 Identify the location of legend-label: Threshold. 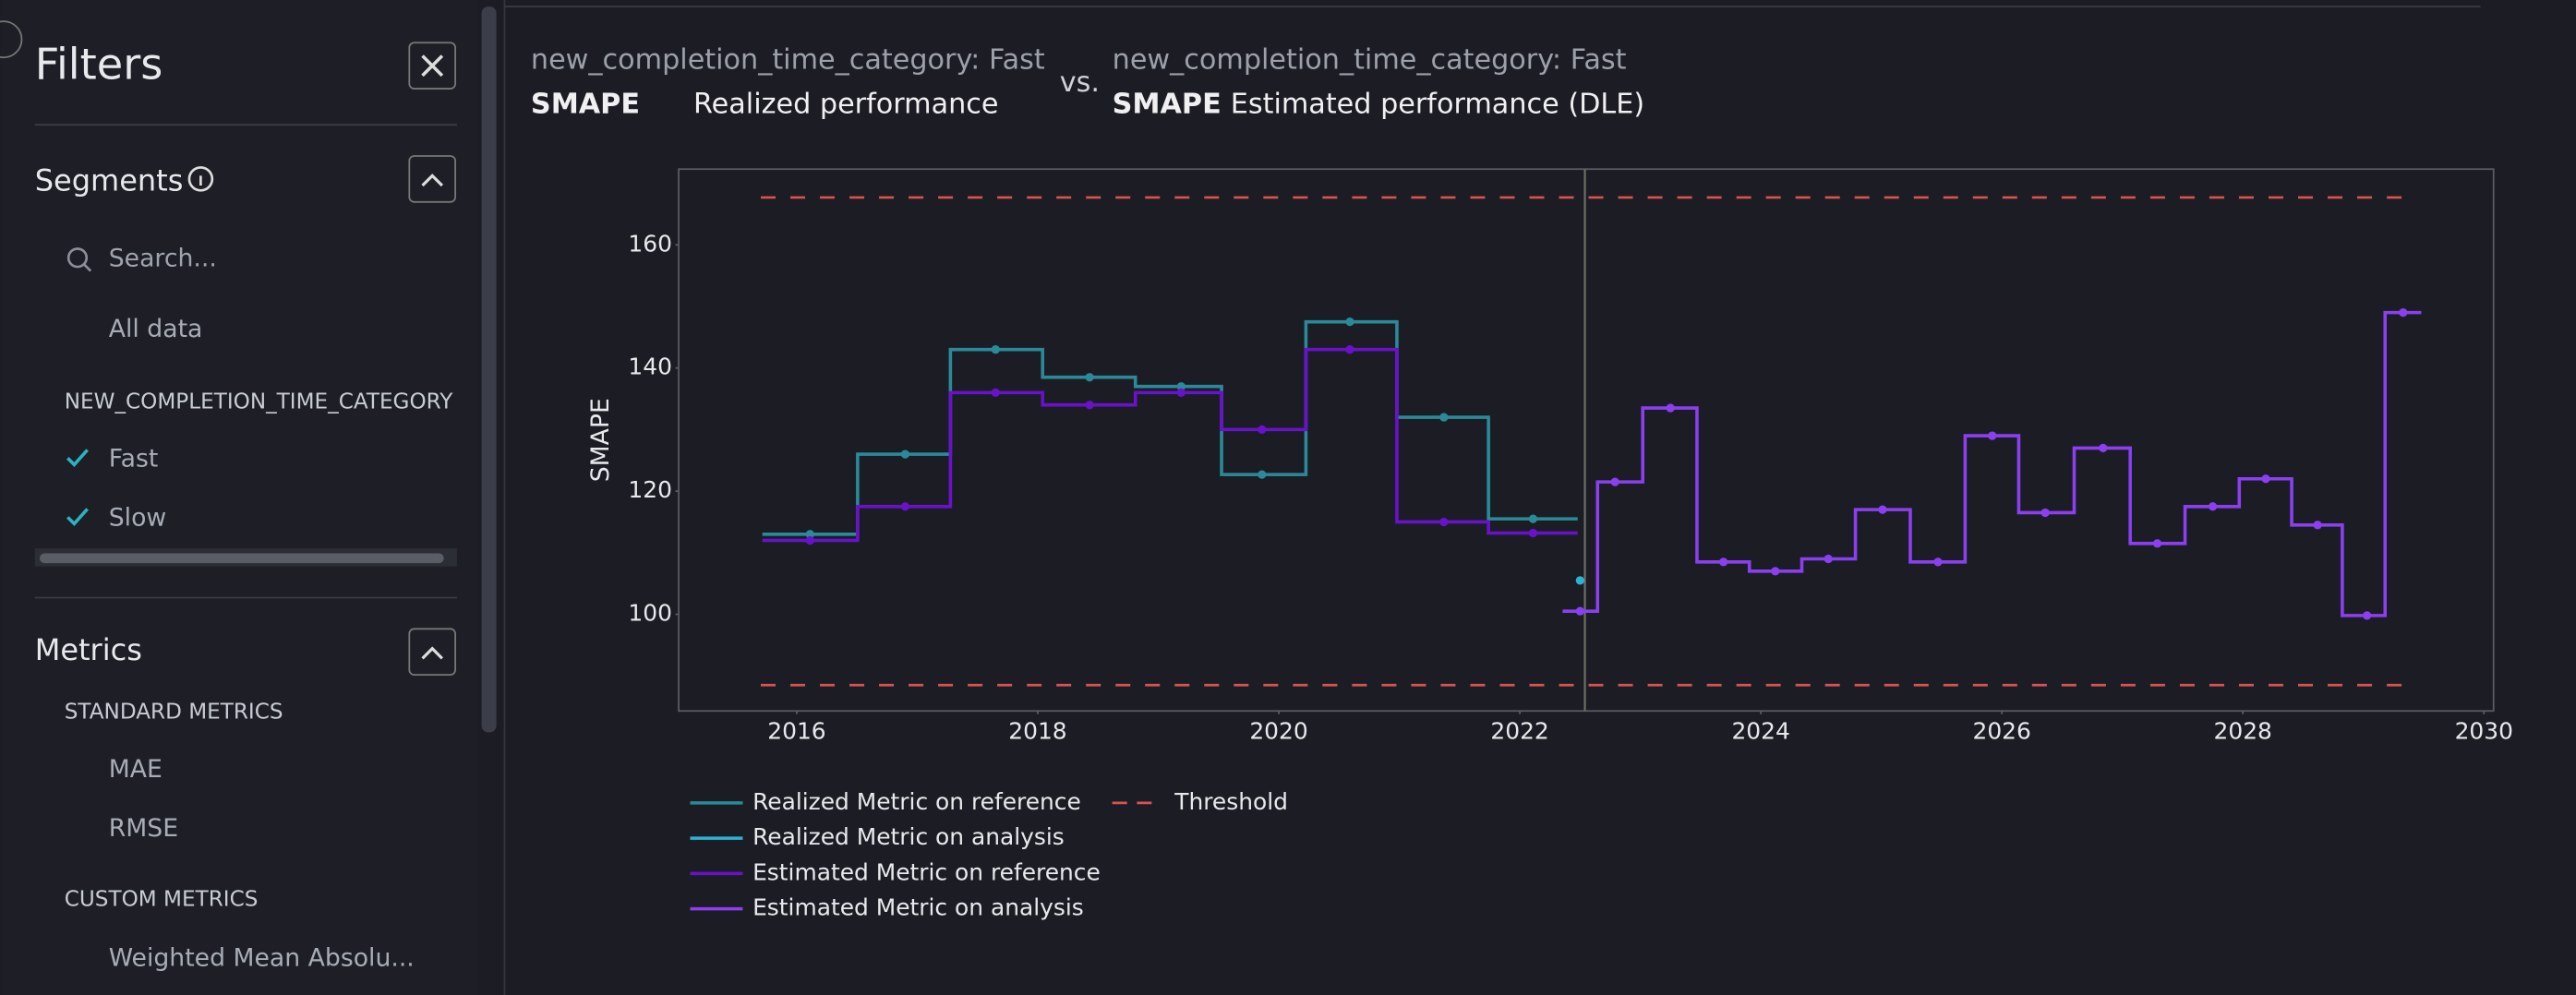
(1231, 801).